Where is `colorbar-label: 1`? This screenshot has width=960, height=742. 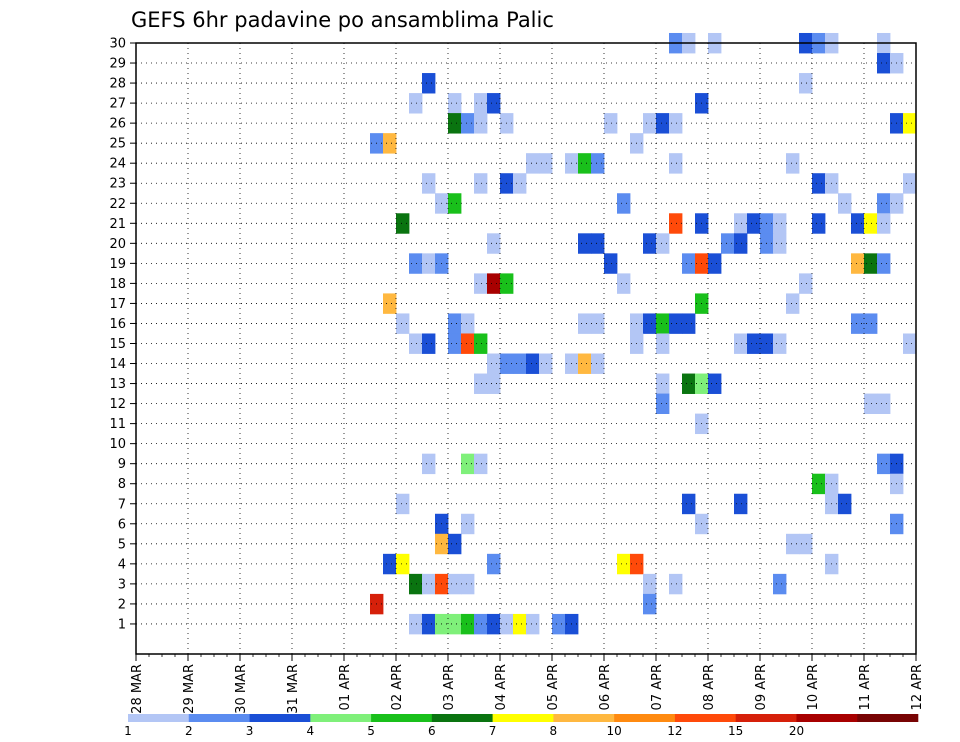
colorbar-label: 1 is located at coordinates (128, 731).